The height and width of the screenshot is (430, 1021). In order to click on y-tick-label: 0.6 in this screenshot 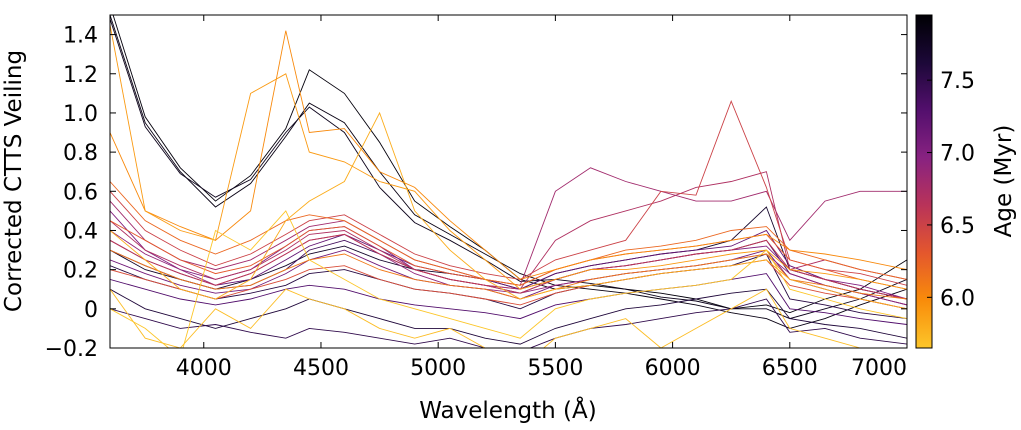, I will do `click(80, 192)`.